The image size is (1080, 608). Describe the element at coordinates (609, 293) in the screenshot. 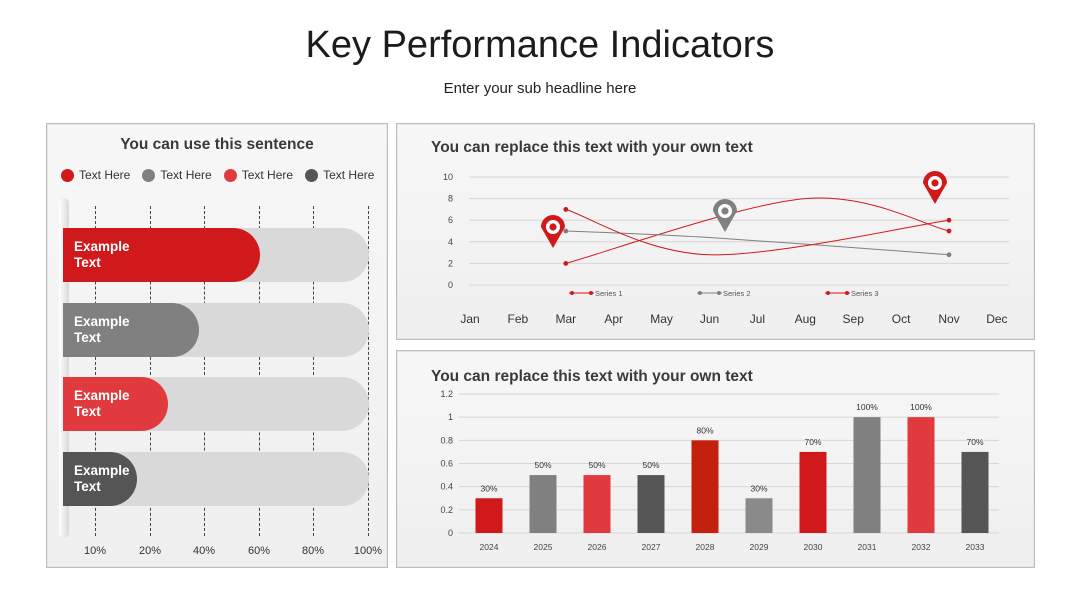

I see `legend-label: Series 1` at that location.